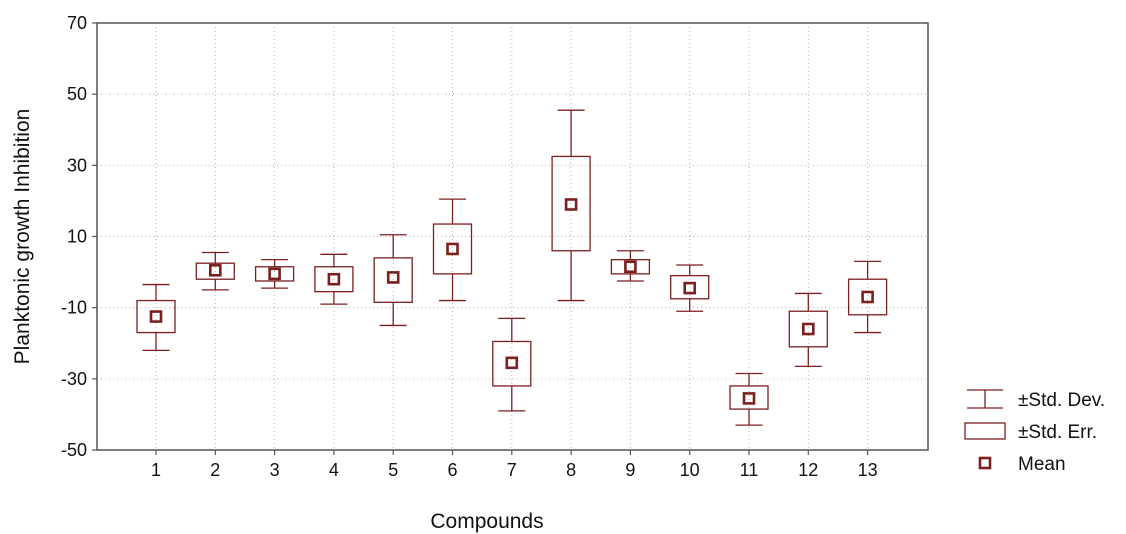  I want to click on x-tick-label: 11, so click(749, 470).